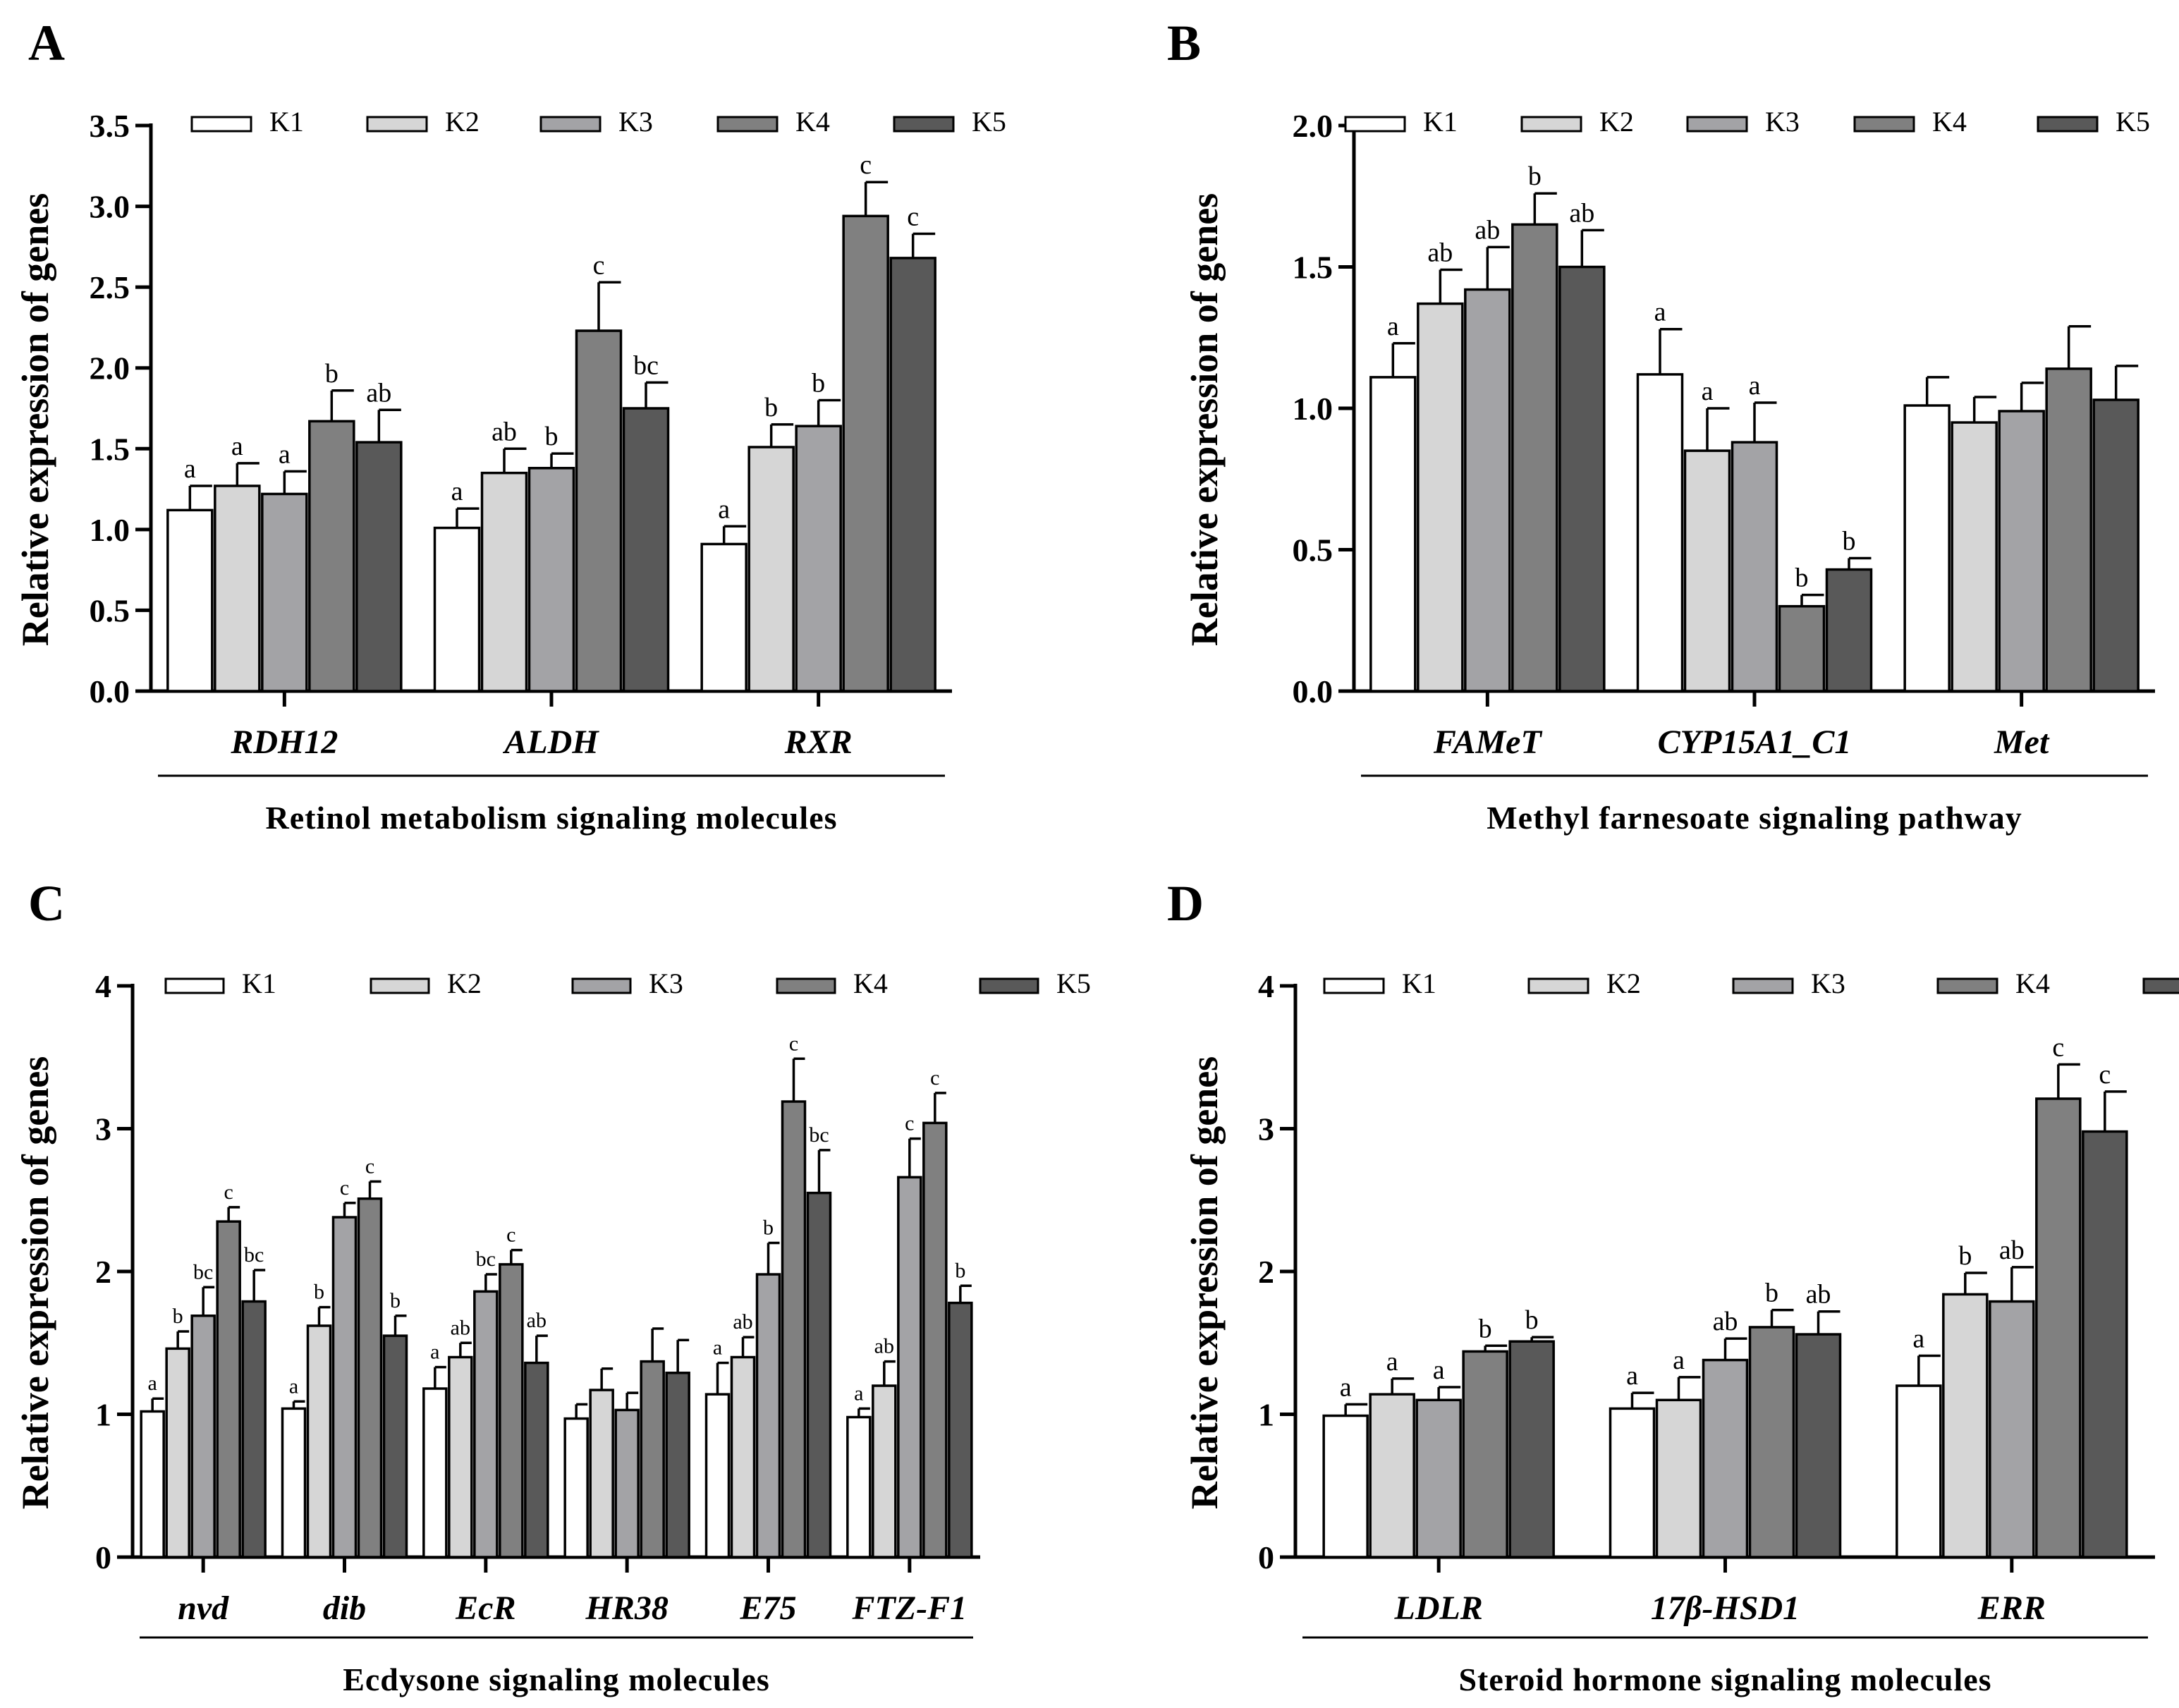 This screenshot has height=1708, width=2179. I want to click on x-tick-label: HR38, so click(626, 1608).